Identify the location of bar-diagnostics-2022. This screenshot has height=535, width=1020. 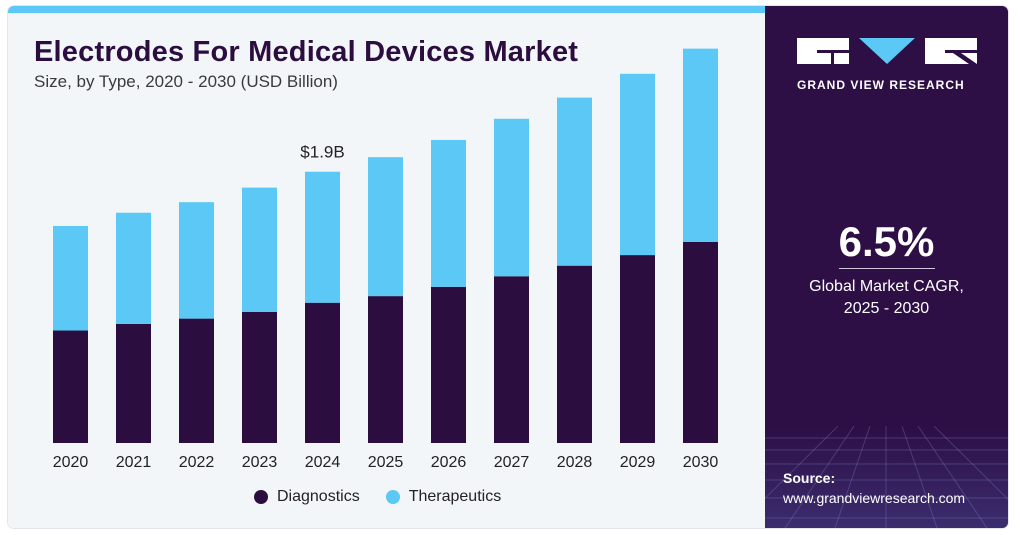
(196, 380).